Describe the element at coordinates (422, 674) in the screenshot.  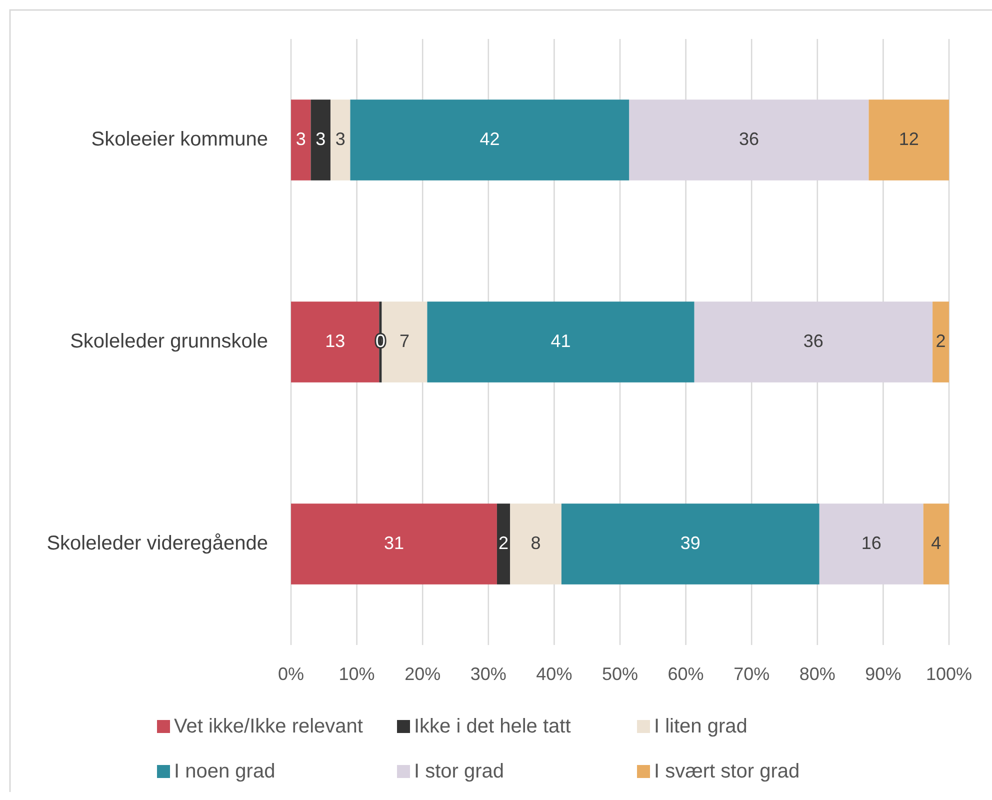
I see `x-tick-label: 20%` at that location.